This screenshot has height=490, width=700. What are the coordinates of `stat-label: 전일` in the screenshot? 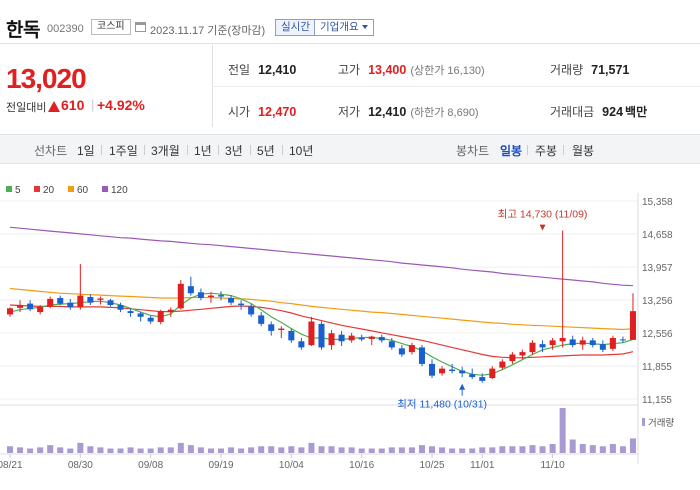 It's located at (239, 70).